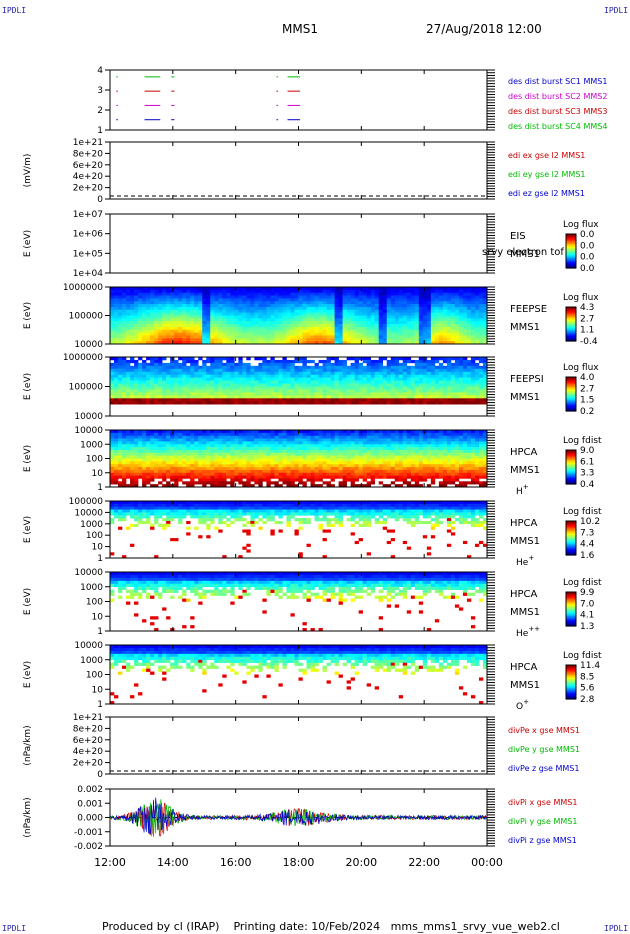 This screenshot has height=934, width=630. What do you see at coordinates (571, 263) in the screenshot?
I see `colorbar-cell` at bounding box center [571, 263].